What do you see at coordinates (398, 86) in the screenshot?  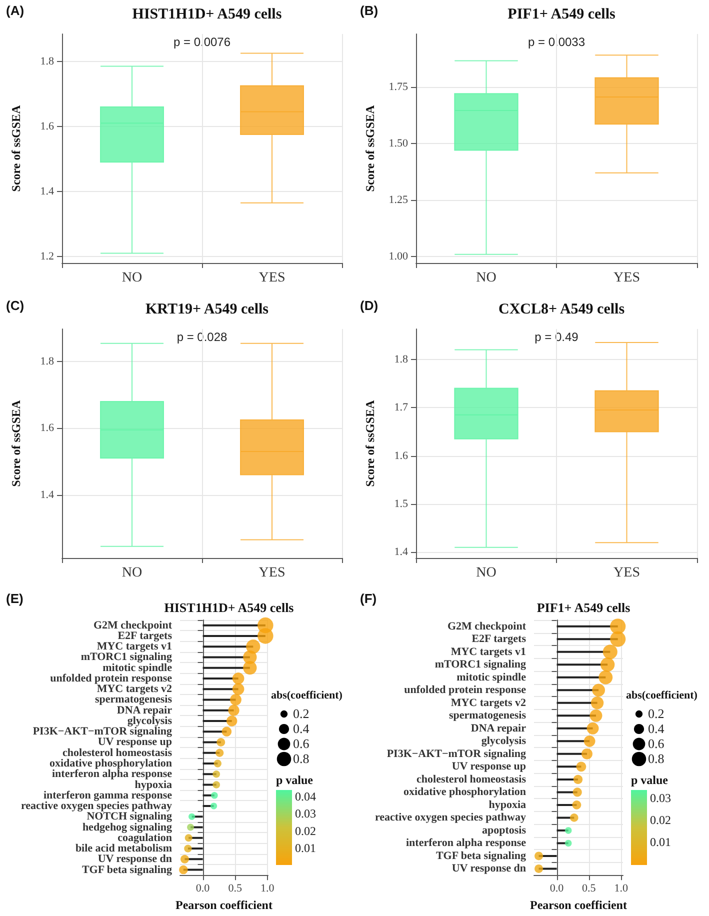 I see `y-tick-label: 1.75` at bounding box center [398, 86].